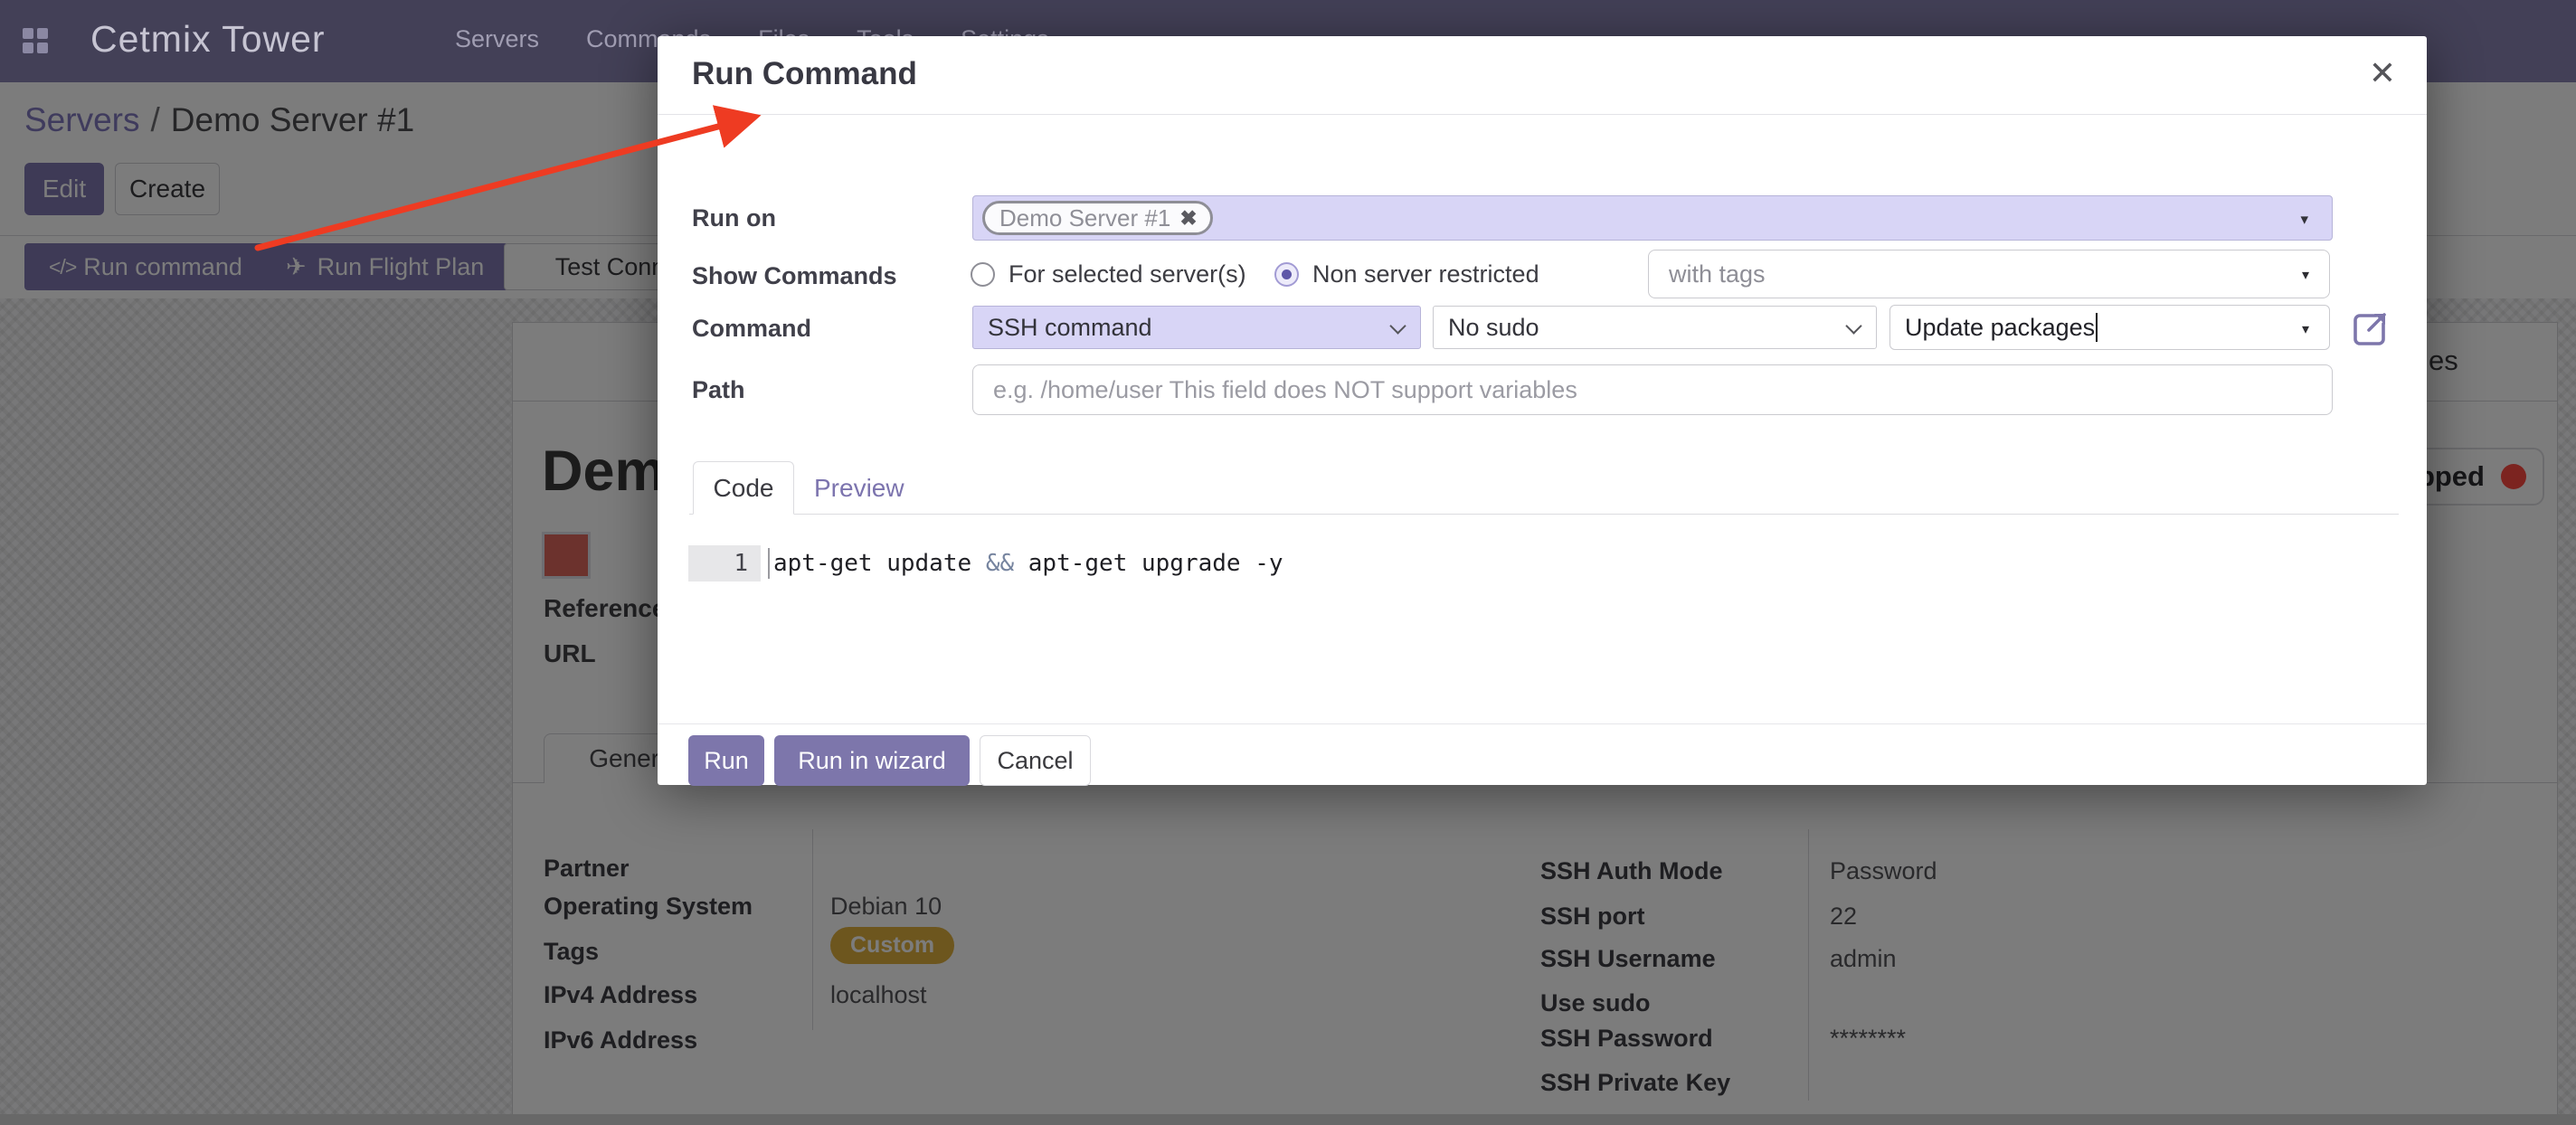 The height and width of the screenshot is (1125, 2576). Describe the element at coordinates (983, 274) in the screenshot. I see `radio-for-selected-servers` at that location.